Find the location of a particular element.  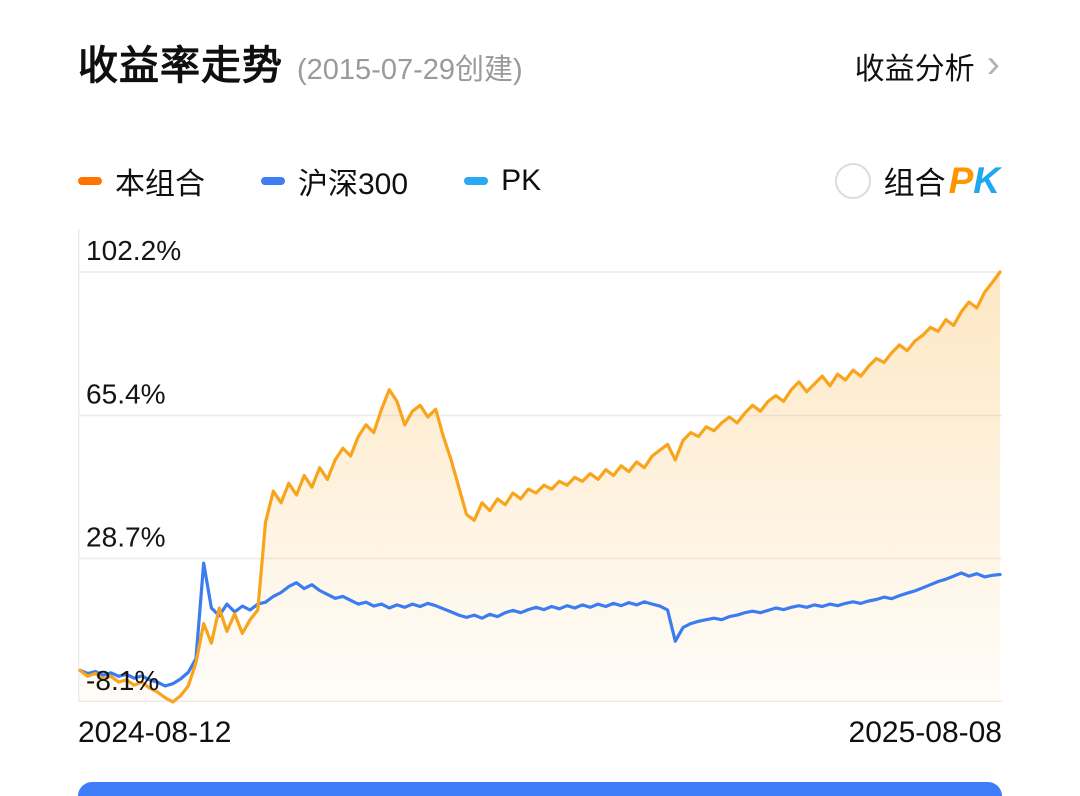

legend-row: 本组合 沪深300 PK 组合 PK is located at coordinates (540, 180).